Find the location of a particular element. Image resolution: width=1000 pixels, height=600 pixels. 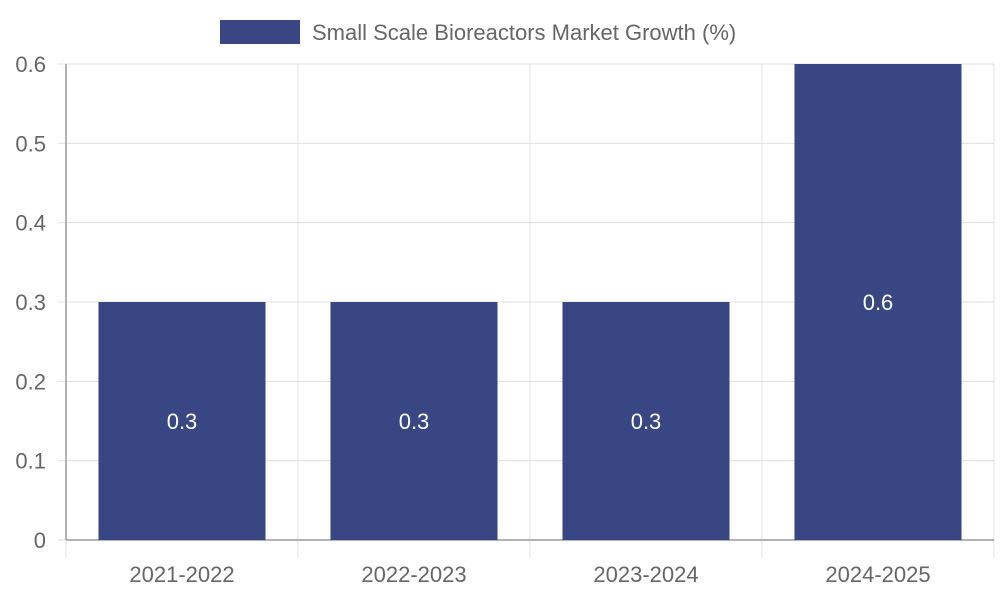

y-tick-label: 0.3 is located at coordinates (30, 302).